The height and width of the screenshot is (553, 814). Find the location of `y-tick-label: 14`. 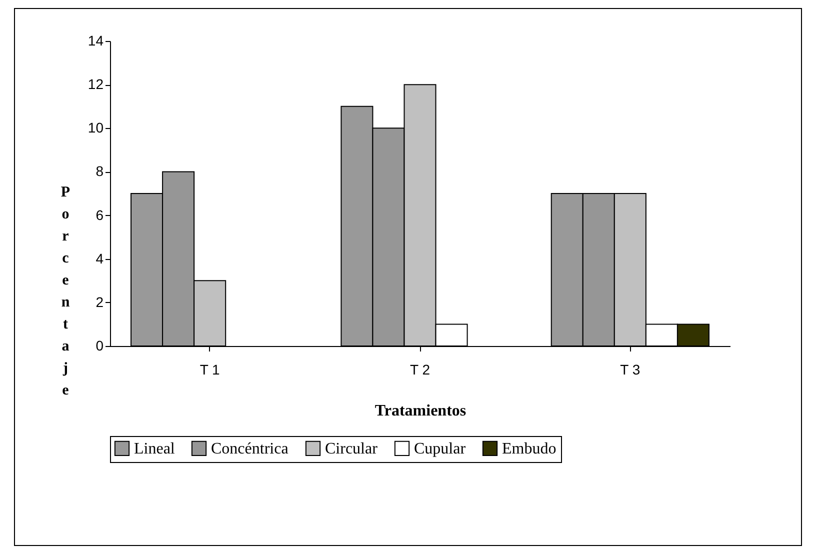

y-tick-label: 14 is located at coordinates (96, 40).